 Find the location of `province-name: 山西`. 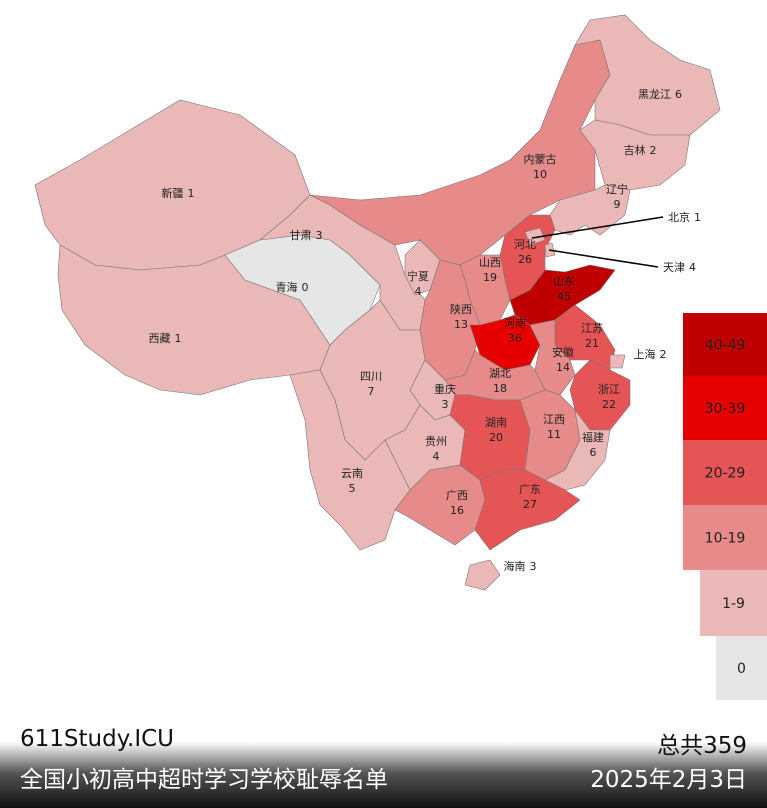

province-name: 山西 is located at coordinates (490, 262).